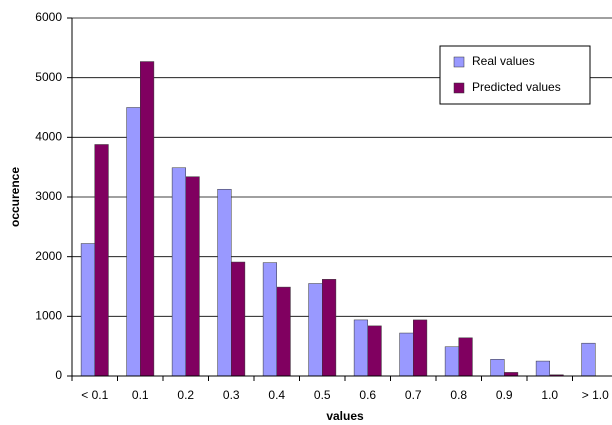 This screenshot has height=425, width=612. I want to click on x-tick-label: 0.8, so click(458, 395).